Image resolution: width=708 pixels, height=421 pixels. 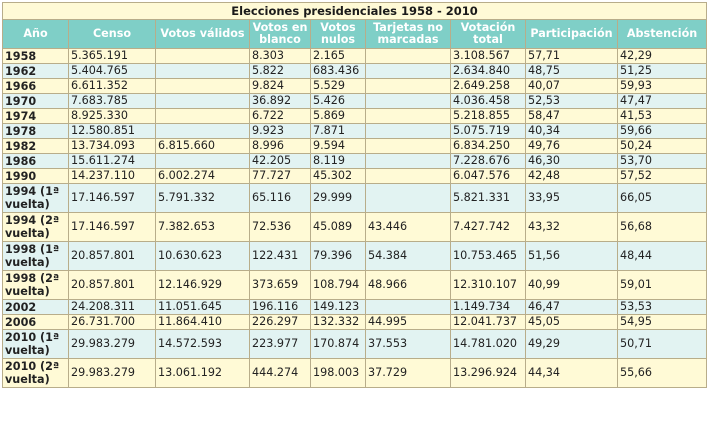 What do you see at coordinates (280, 198) in the screenshot?
I see `table-cell: 65.116` at bounding box center [280, 198].